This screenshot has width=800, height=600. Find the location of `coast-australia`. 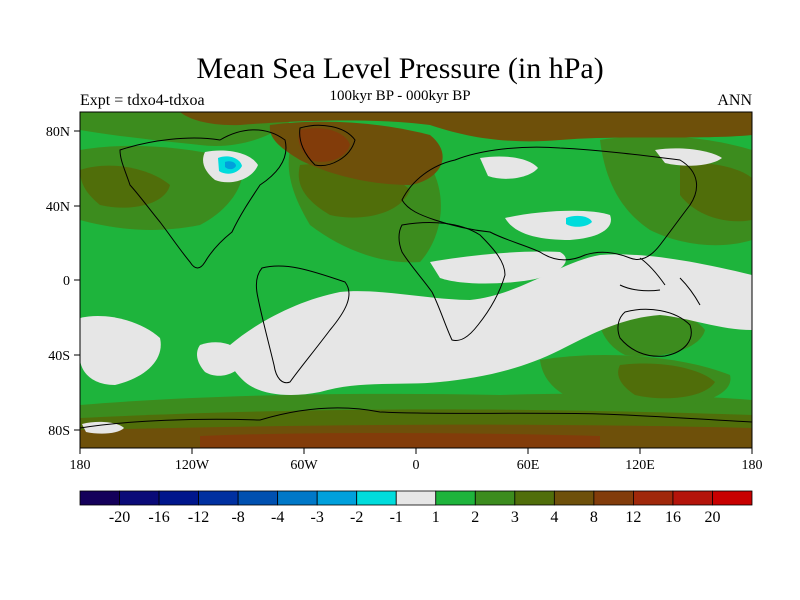

coast-australia is located at coordinates (654, 332).